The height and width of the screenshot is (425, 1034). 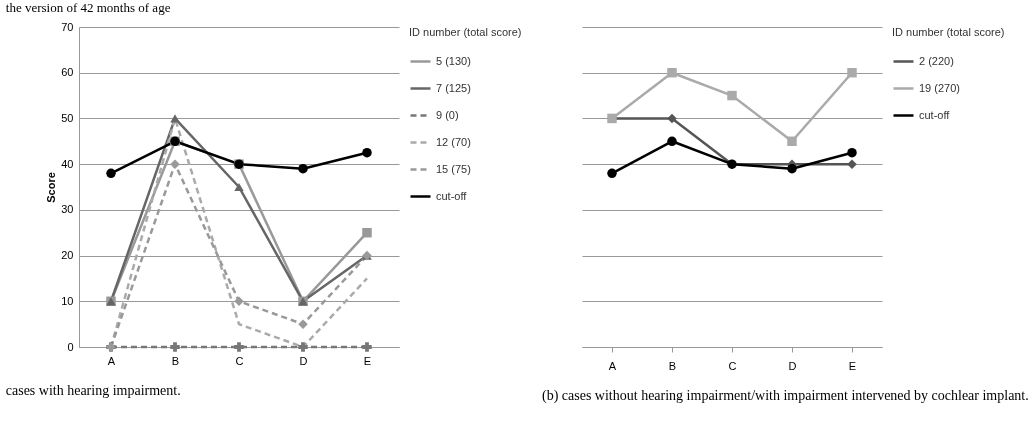 I want to click on y-tick-label: 50, so click(x=67, y=117).